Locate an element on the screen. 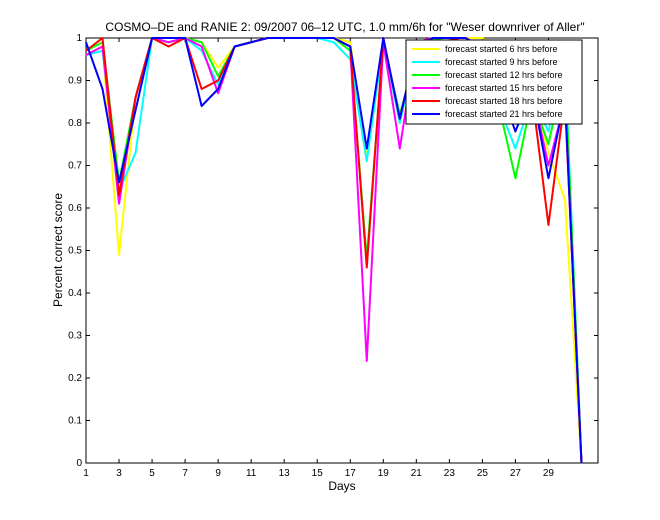 This screenshot has width=660, height=520. legend-box is located at coordinates (494, 82).